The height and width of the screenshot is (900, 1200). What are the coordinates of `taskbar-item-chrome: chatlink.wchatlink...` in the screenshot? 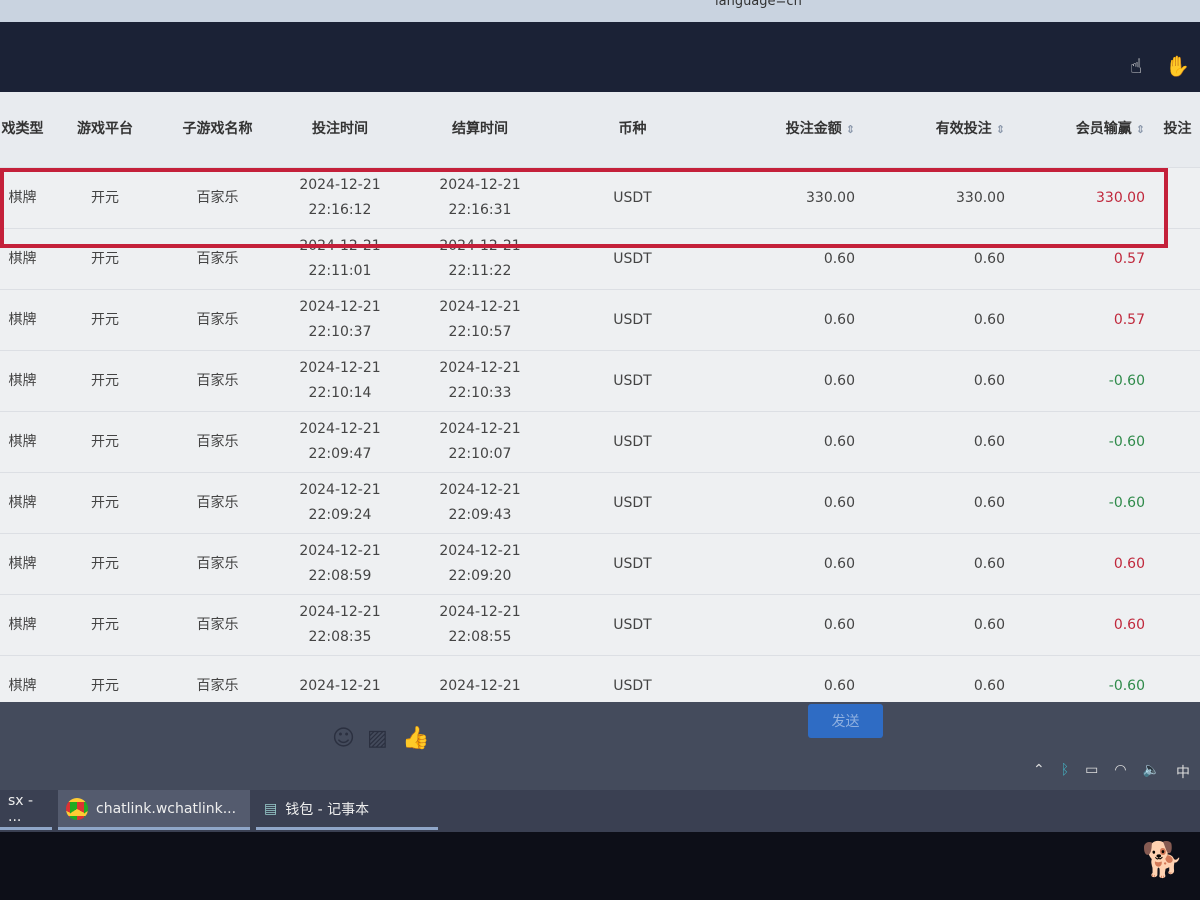 It's located at (154, 810).